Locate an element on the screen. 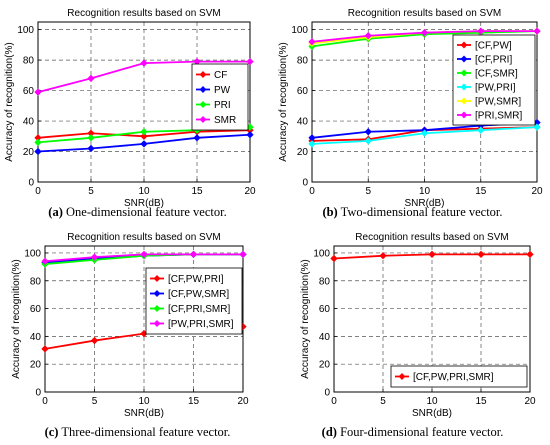 The width and height of the screenshot is (550, 445). legend-label: [CF,PW,SMR] is located at coordinates (198, 294).